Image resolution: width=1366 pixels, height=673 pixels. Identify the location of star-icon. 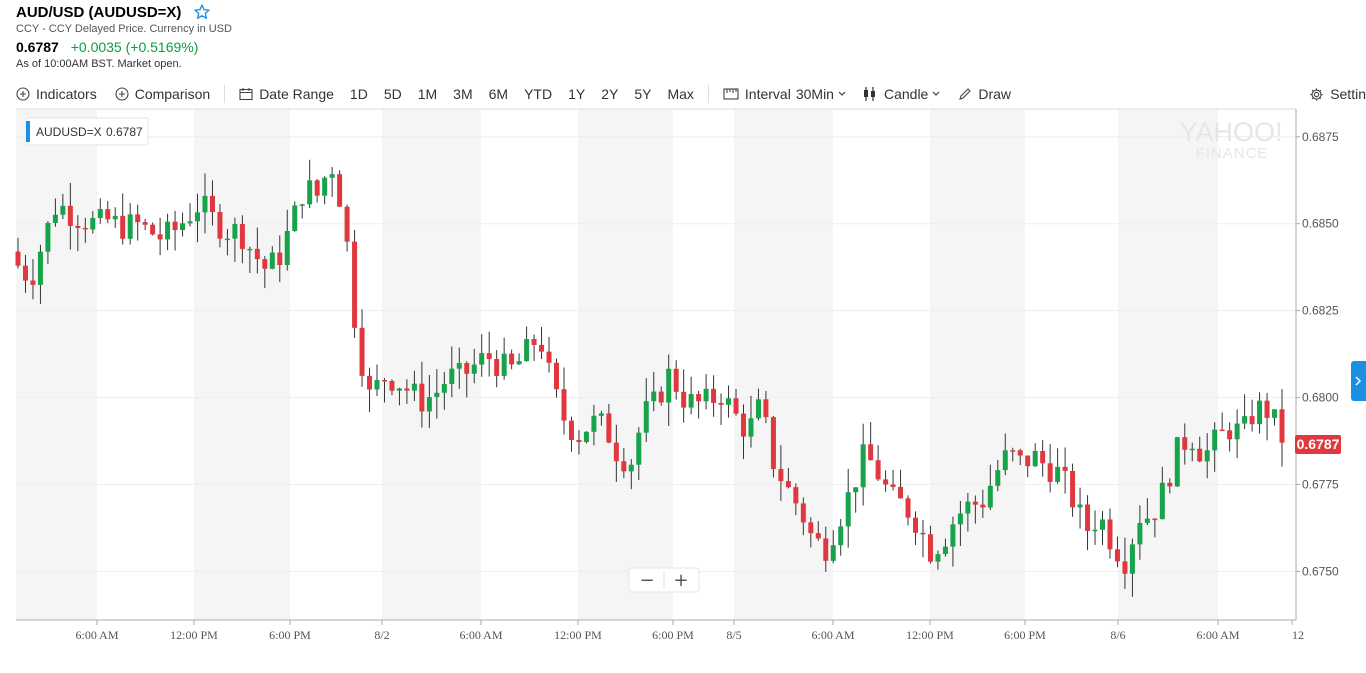
(202, 12).